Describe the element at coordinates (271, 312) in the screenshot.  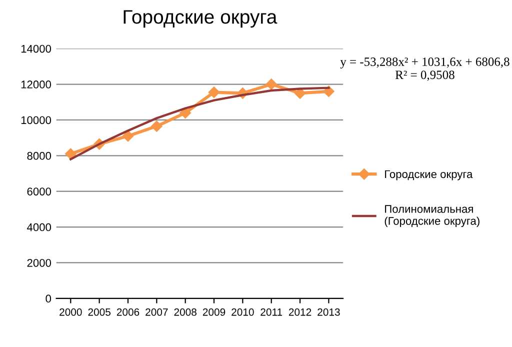
I see `x-tick-label: 2011` at that location.